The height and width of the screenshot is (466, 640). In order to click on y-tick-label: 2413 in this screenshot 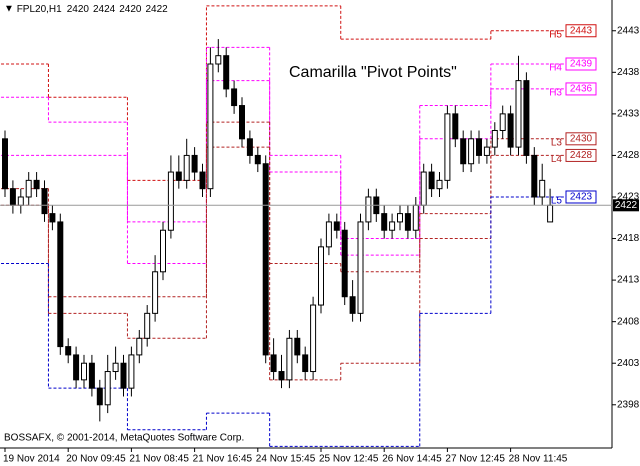, I will do `click(628, 280)`.